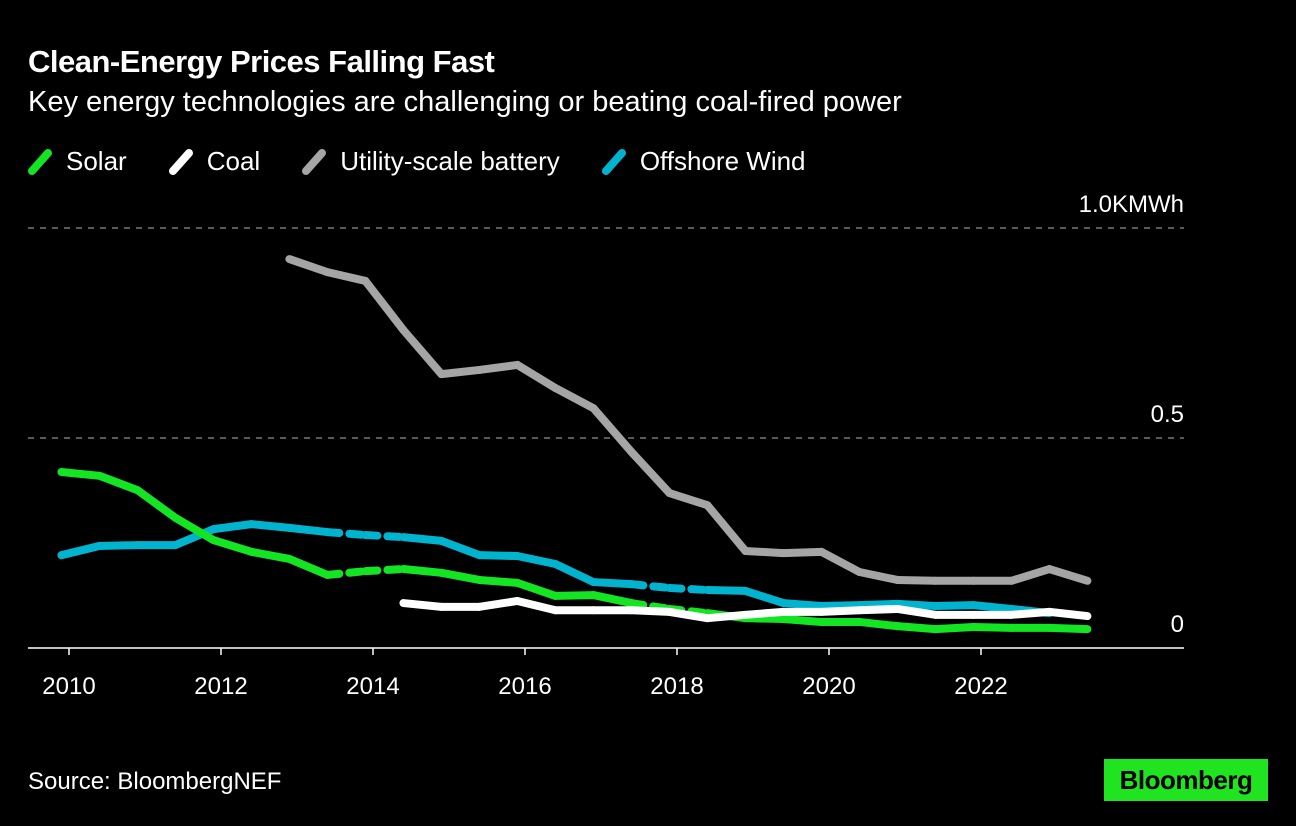 The height and width of the screenshot is (826, 1296). Describe the element at coordinates (372, 686) in the screenshot. I see `x-tick-label: 2014` at that location.